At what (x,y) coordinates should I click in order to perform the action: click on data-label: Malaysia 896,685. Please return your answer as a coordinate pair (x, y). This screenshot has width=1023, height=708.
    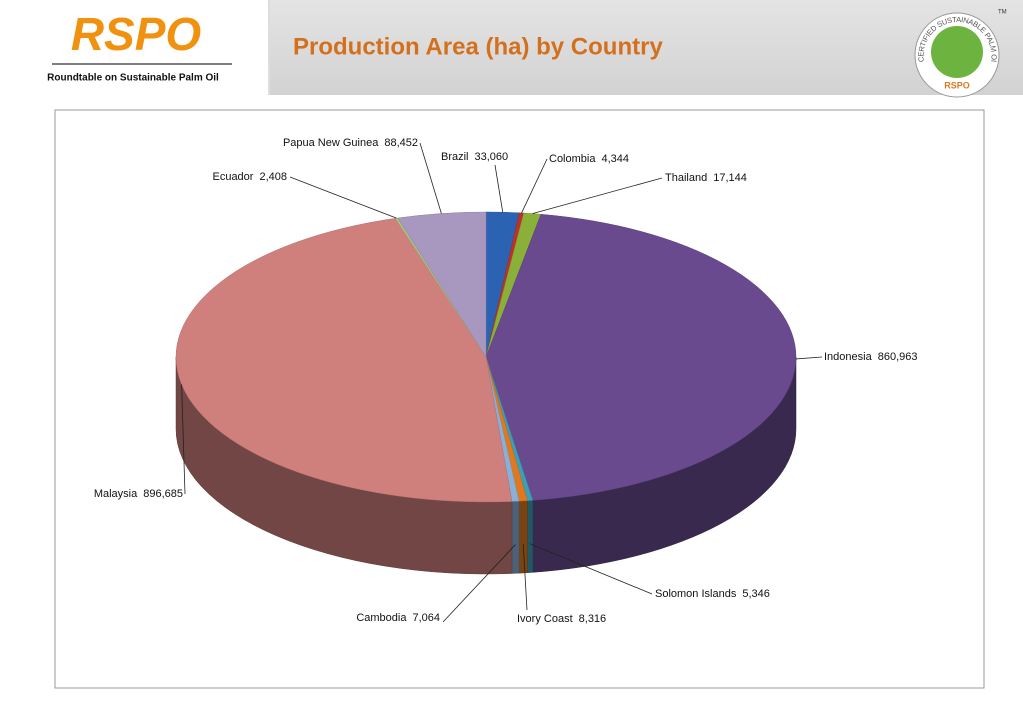
    Looking at the image, I should click on (138, 494).